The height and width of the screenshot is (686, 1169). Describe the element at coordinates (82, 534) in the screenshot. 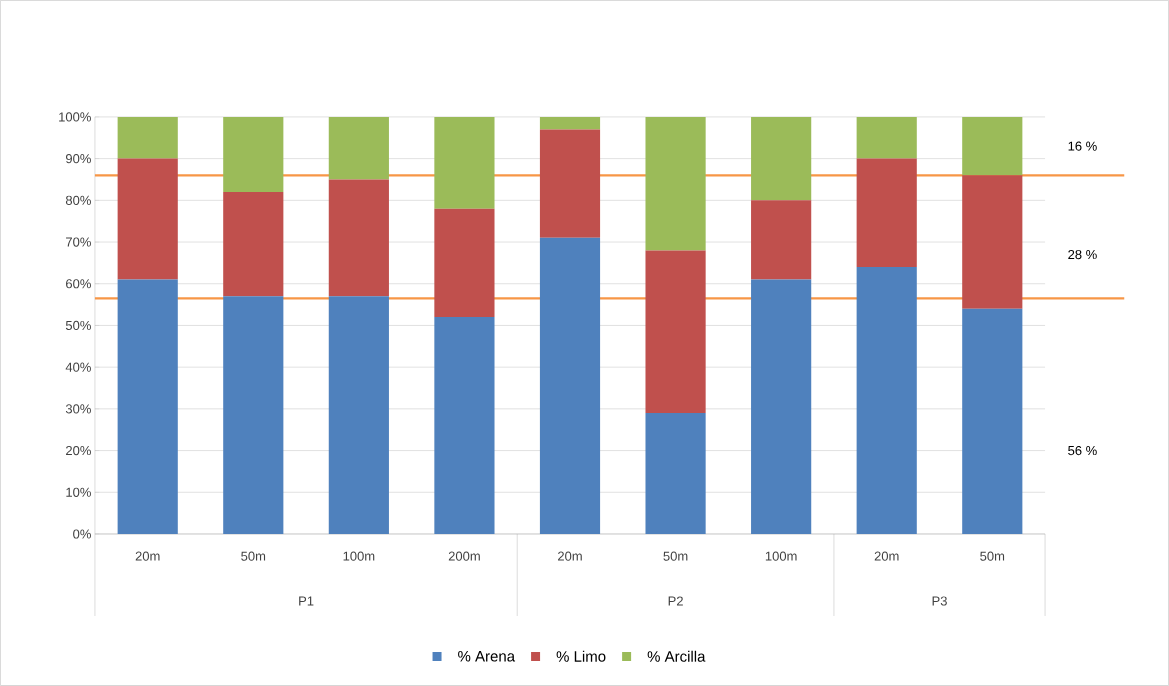

I see `y-tick-label: 0%` at that location.